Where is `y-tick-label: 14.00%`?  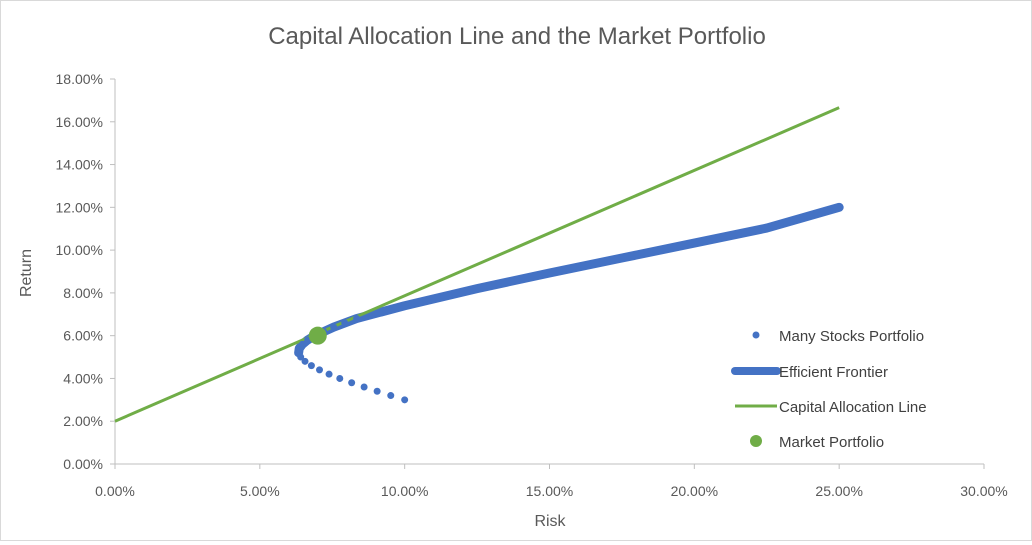 y-tick-label: 14.00% is located at coordinates (79, 165).